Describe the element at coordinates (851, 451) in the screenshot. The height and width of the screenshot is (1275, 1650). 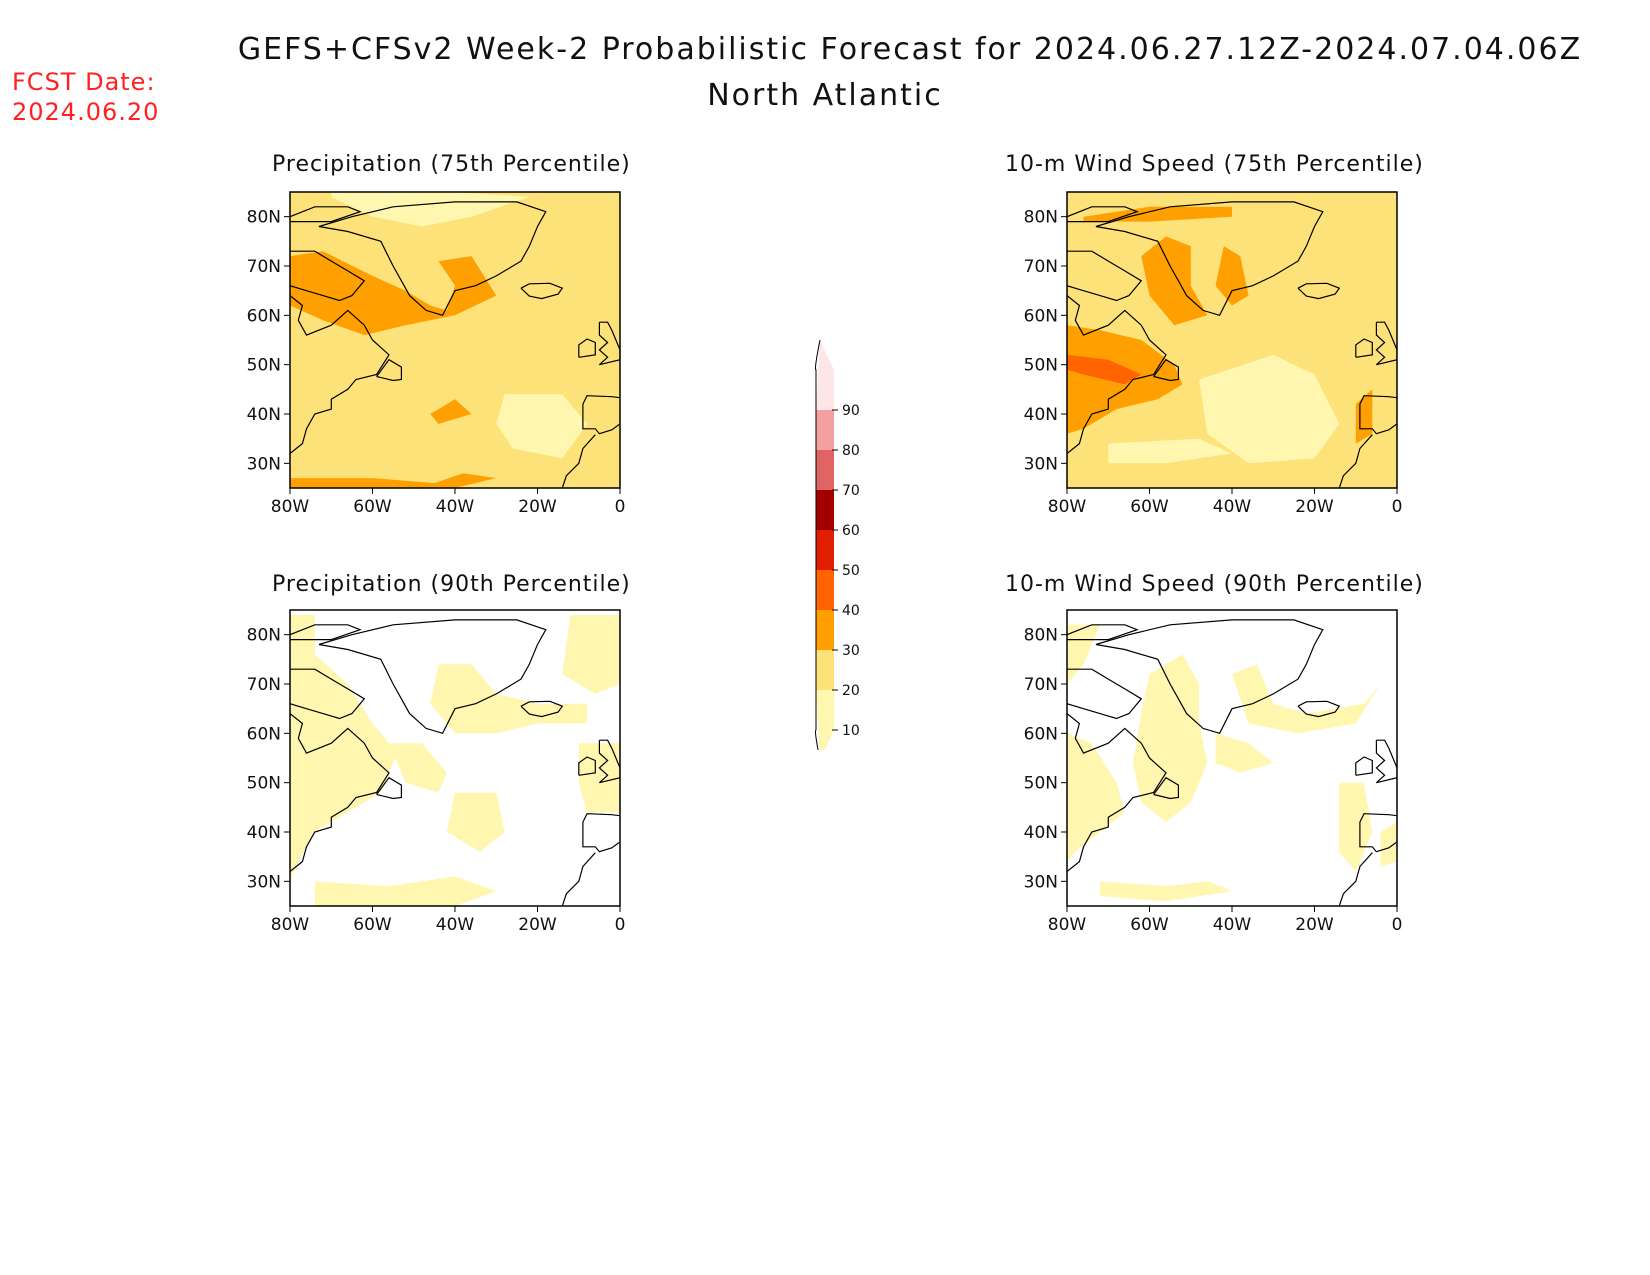
I see `colorbar-label: 80` at that location.